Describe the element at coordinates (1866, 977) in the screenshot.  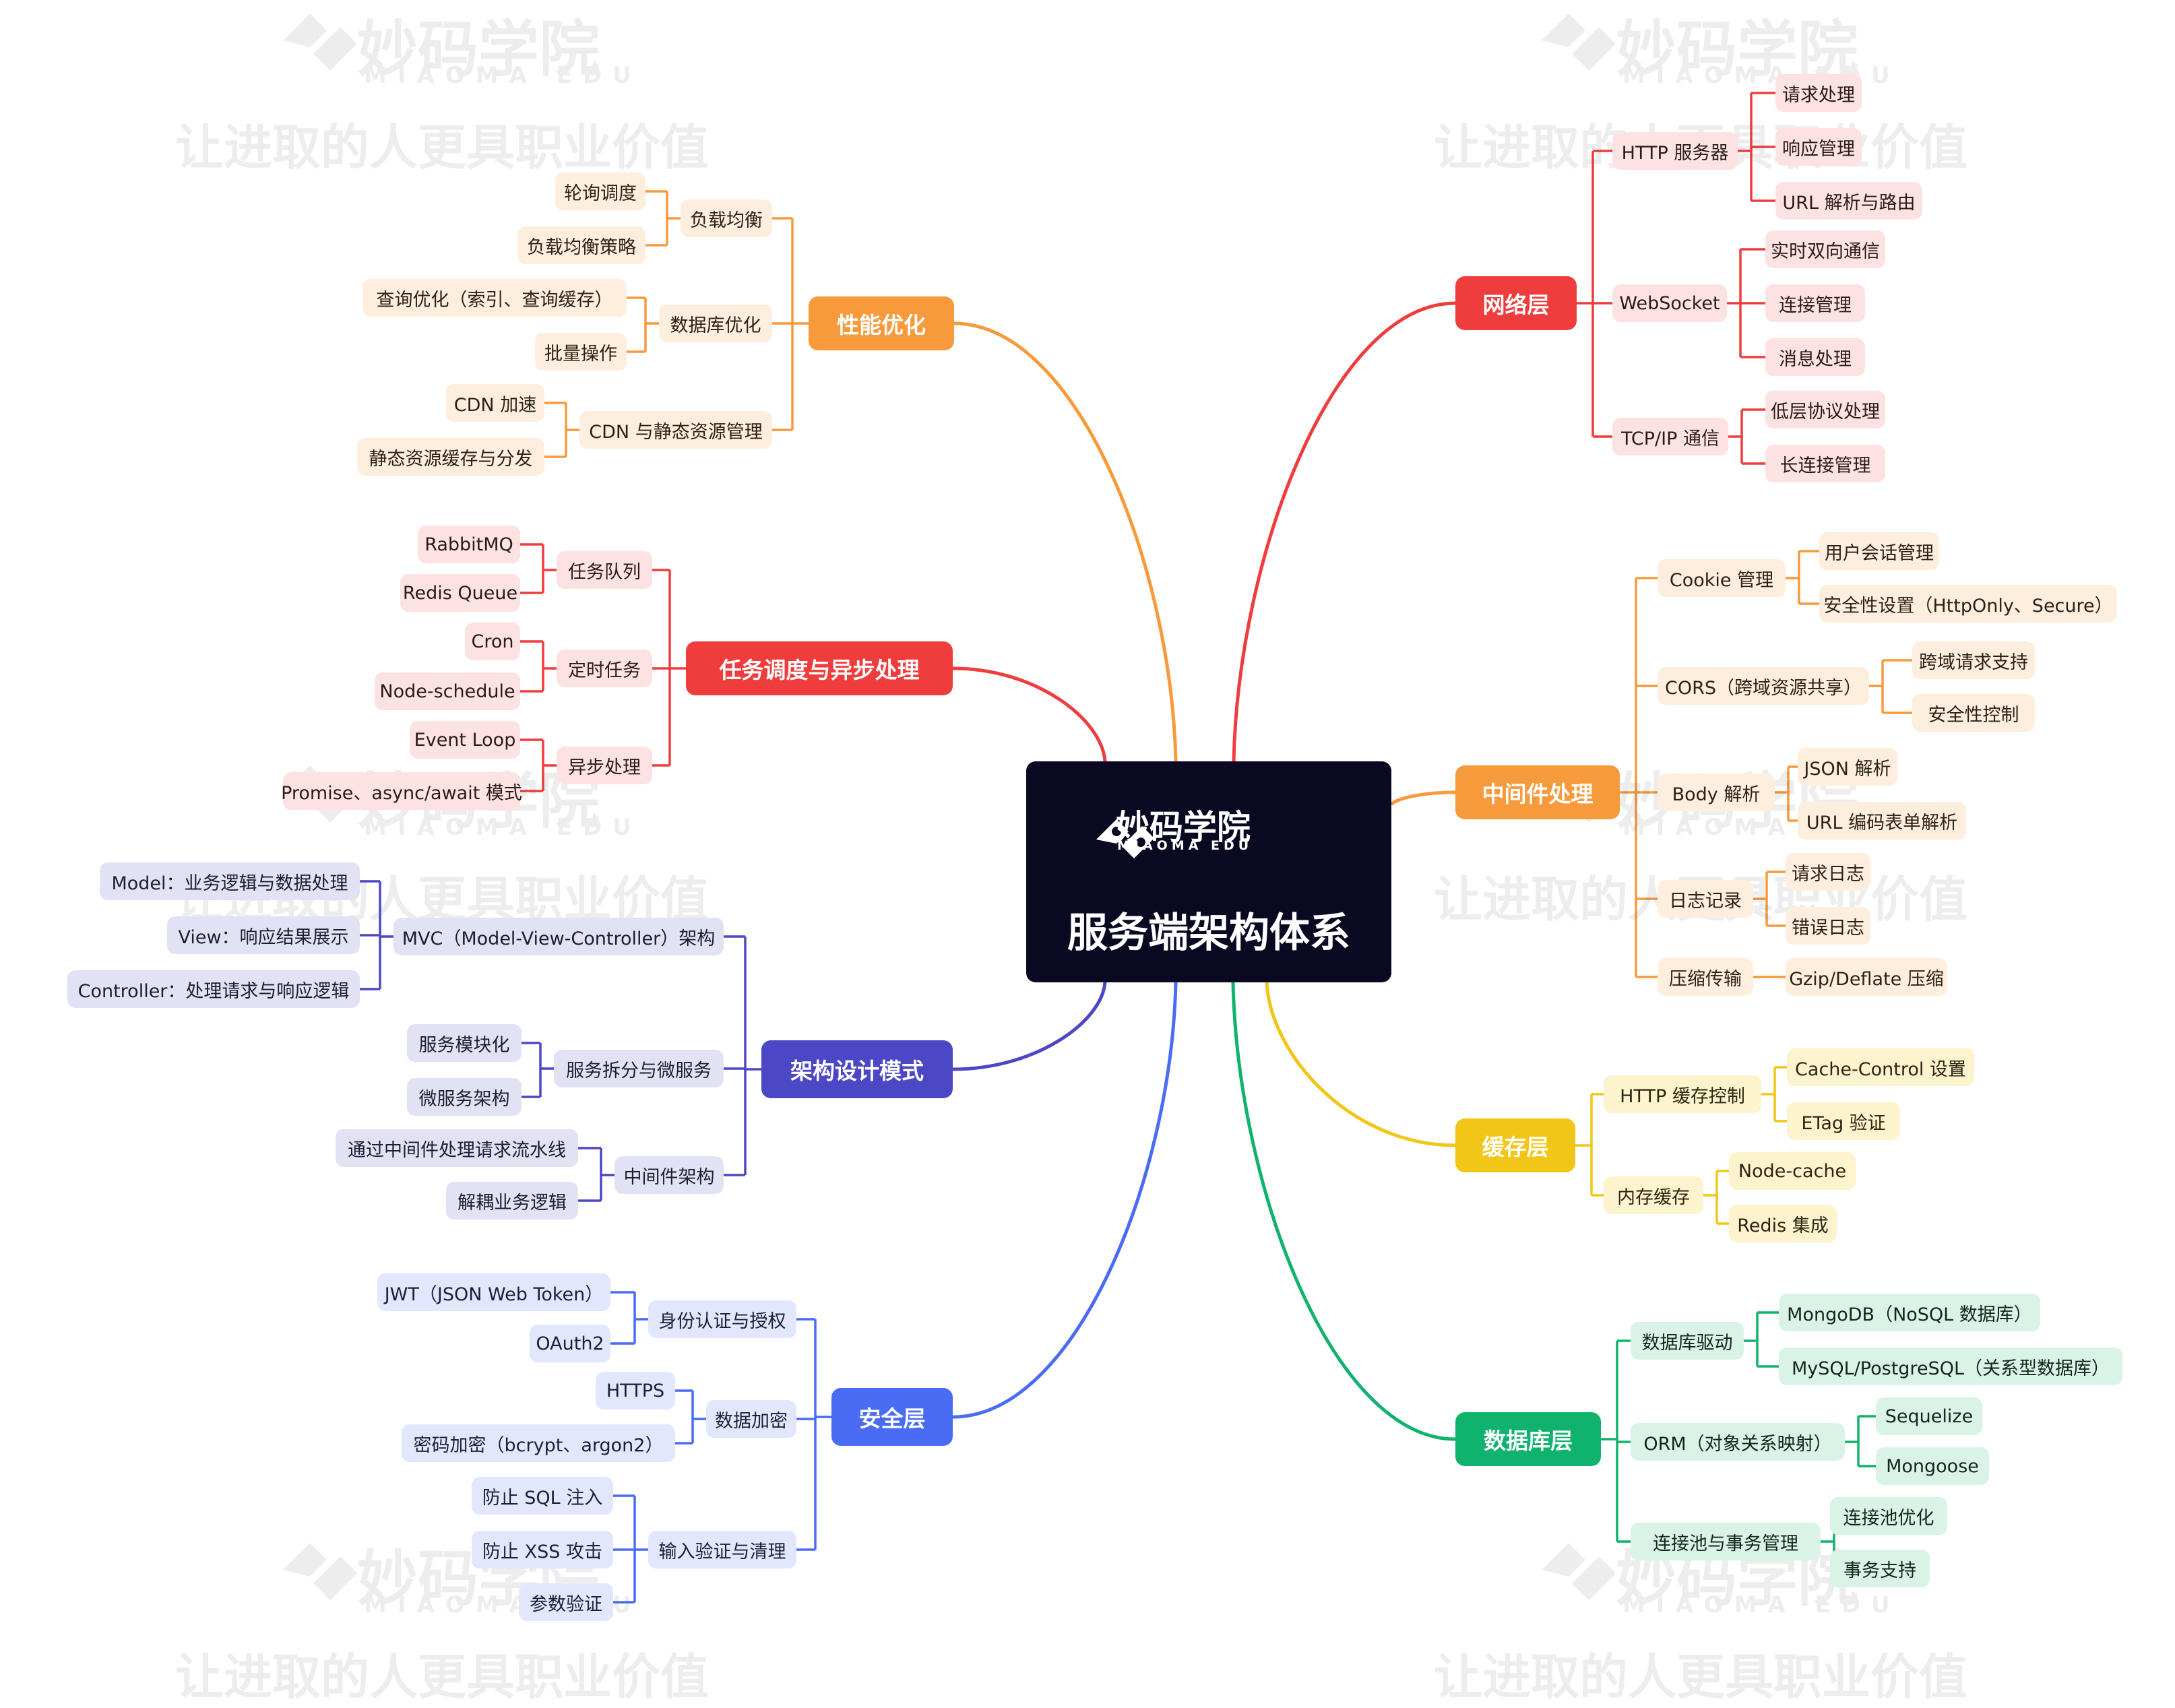
I see `middleware-sub-4-leaf-0: Gzip/Deflate 压缩` at that location.